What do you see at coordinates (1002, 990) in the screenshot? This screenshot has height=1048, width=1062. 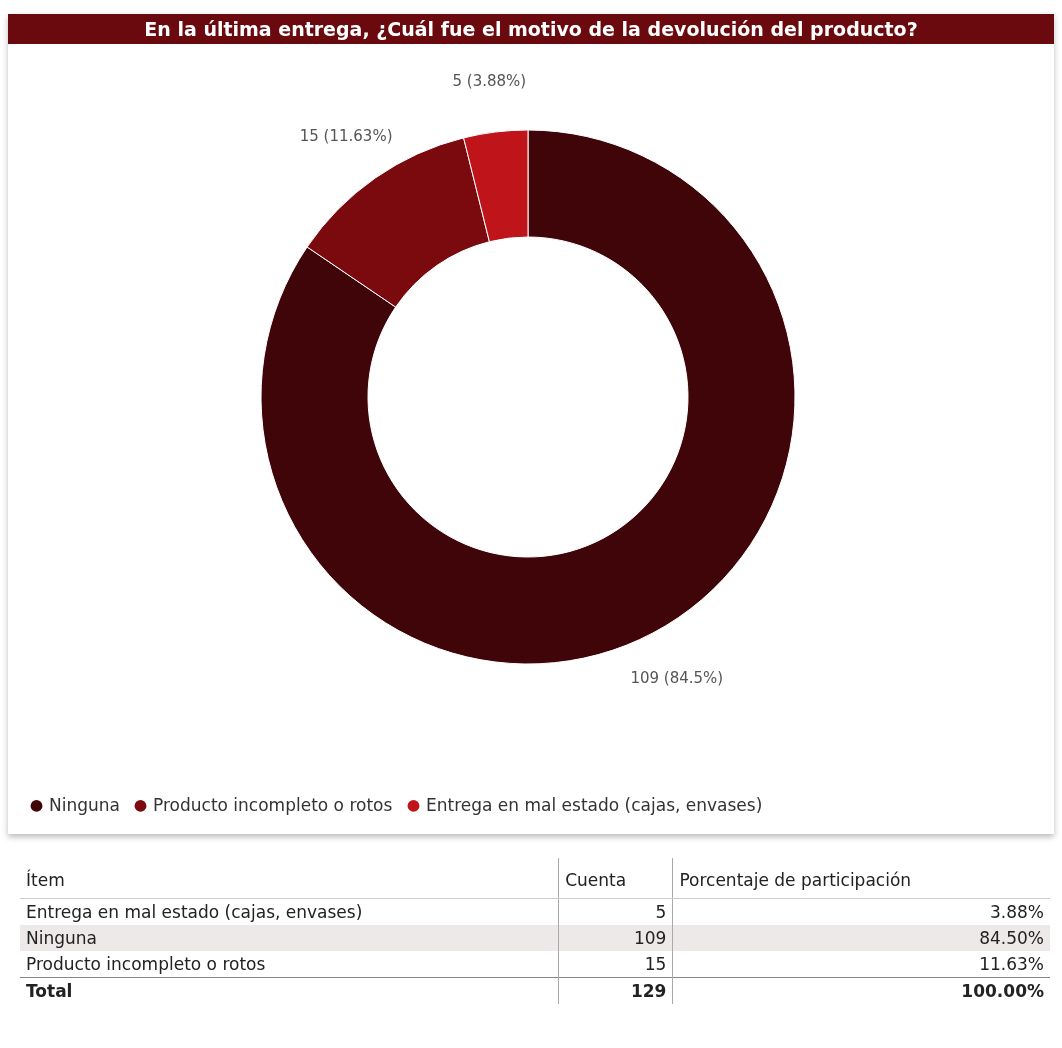 I see `text: 100.00%` at bounding box center [1002, 990].